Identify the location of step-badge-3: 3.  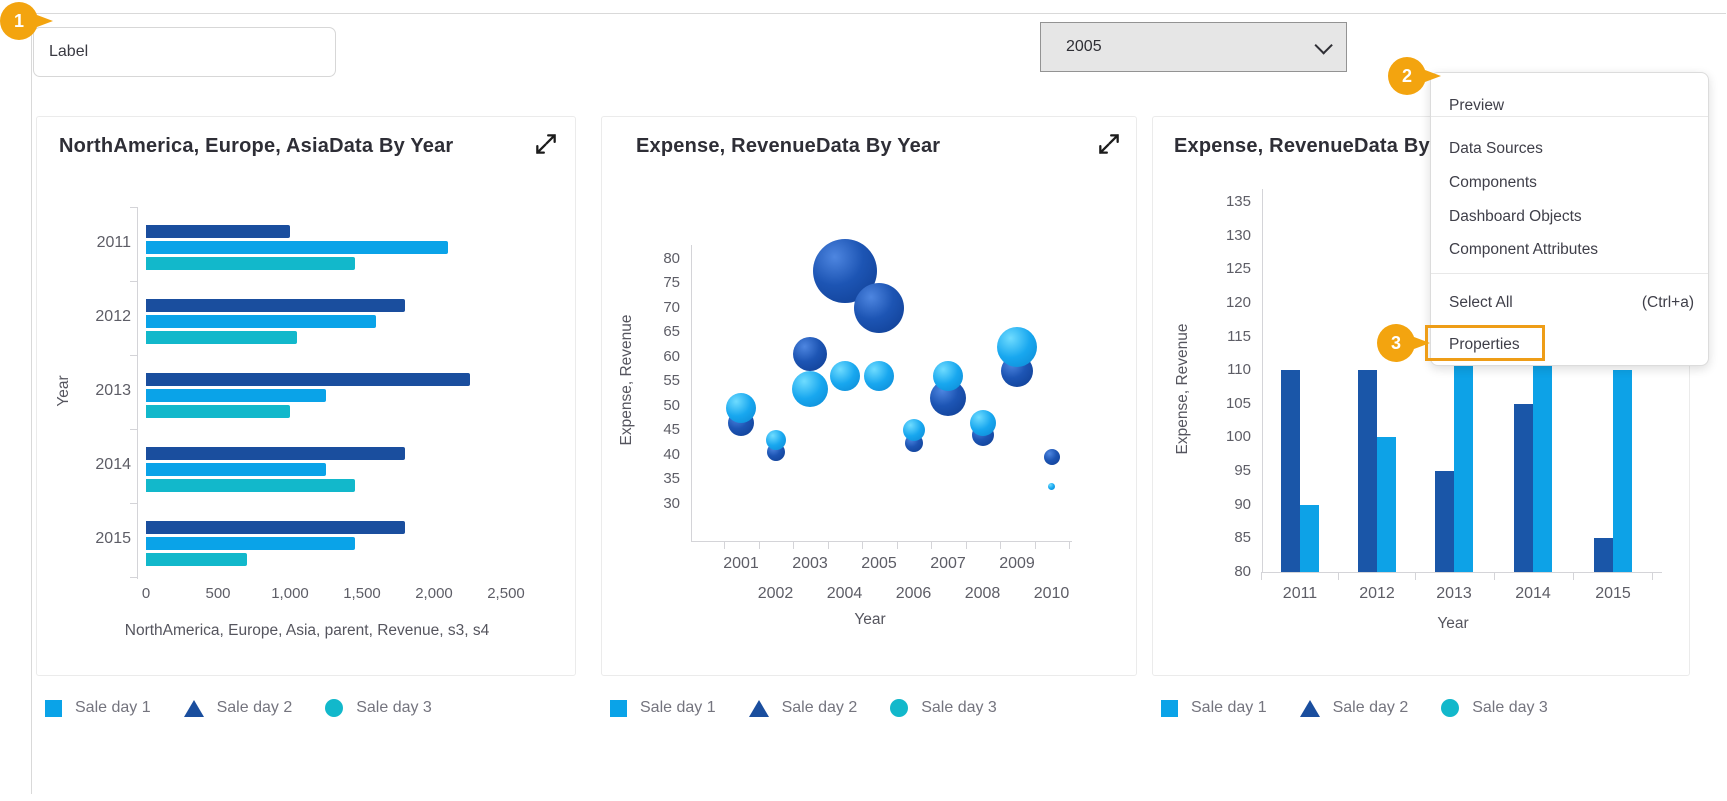
(1403, 343).